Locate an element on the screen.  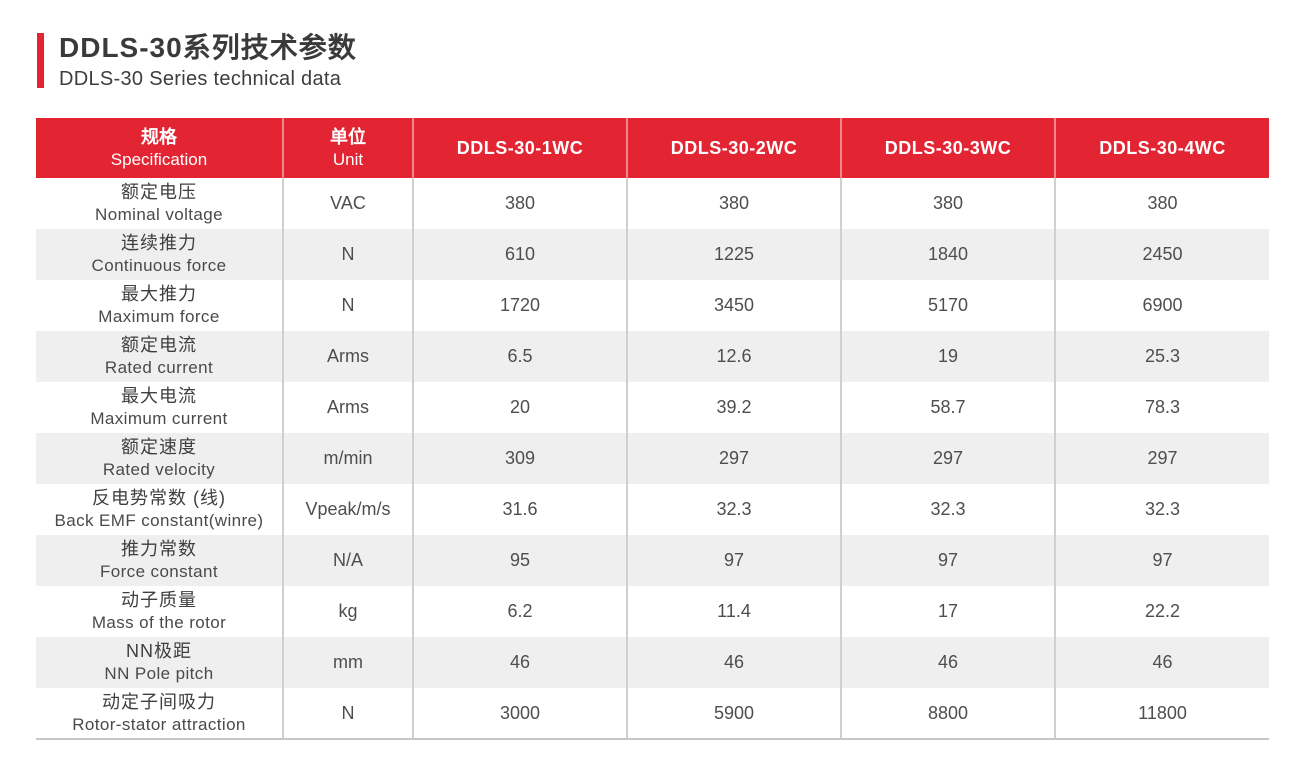
value-cell: 95 is located at coordinates (519, 560).